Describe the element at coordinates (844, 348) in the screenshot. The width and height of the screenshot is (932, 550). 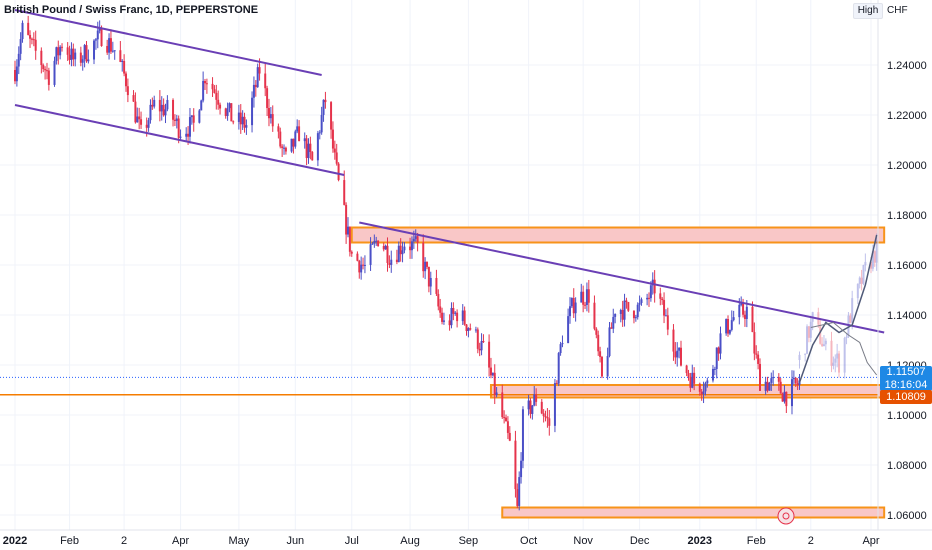
I see `secondary-forecast-line` at that location.